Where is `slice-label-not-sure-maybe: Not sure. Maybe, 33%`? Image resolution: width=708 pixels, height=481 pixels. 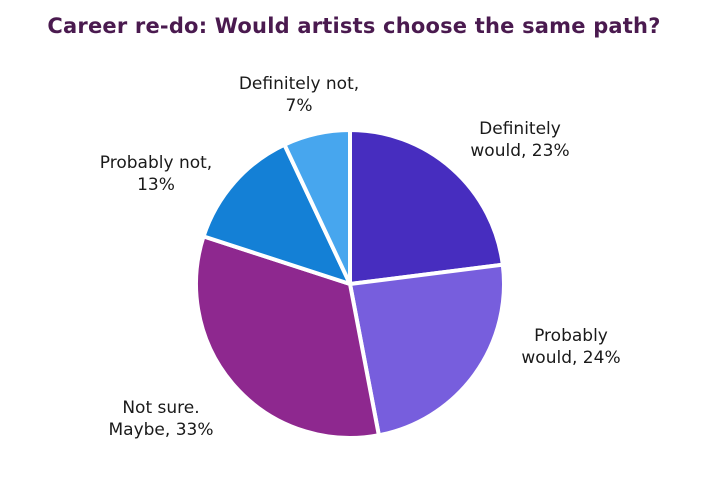
slice-label-not-sure-maybe: Not sure. Maybe, 33% is located at coordinates (161, 419).